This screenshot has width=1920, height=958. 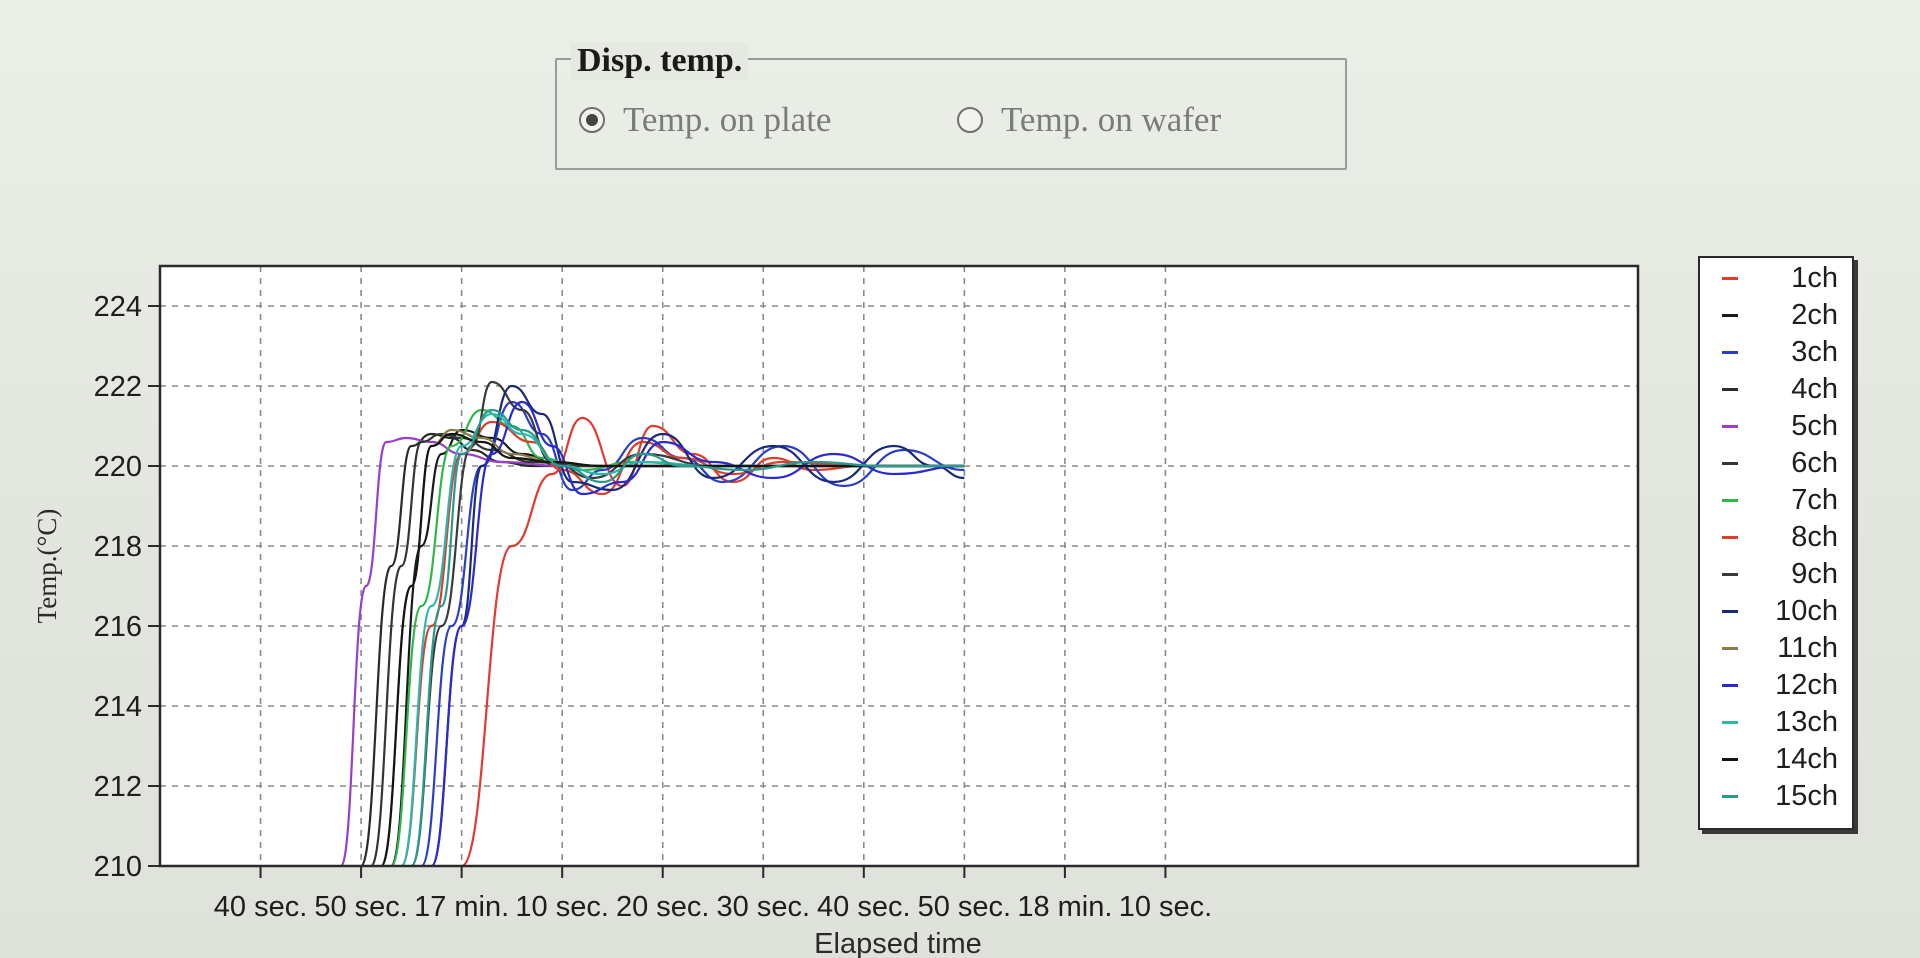 I want to click on legend-label: 15ch, so click(x=1806, y=796).